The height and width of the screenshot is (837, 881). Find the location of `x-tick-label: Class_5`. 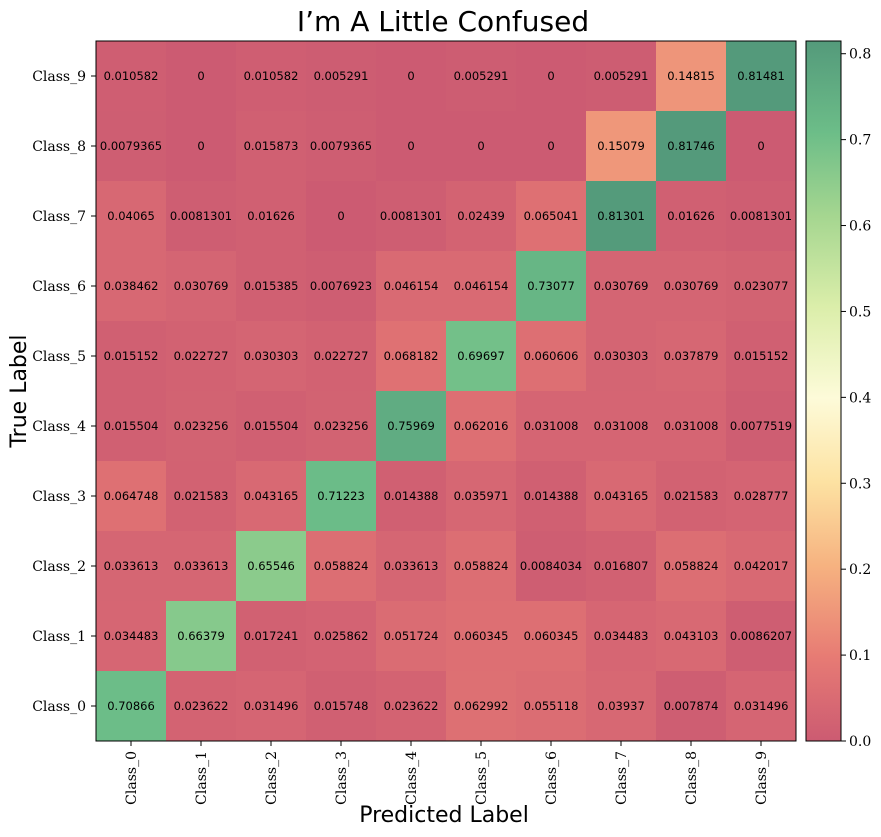

x-tick-label: Class_5 is located at coordinates (482, 778).